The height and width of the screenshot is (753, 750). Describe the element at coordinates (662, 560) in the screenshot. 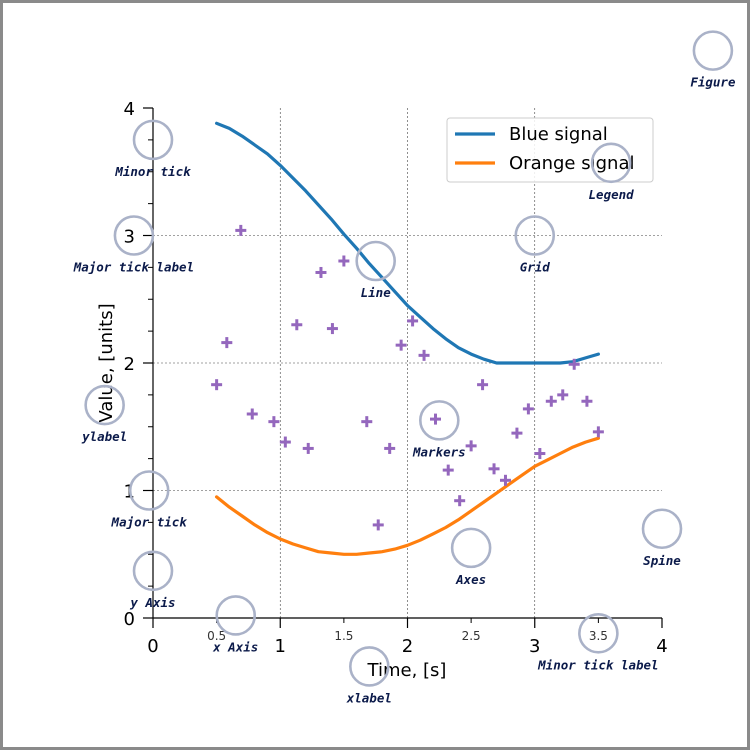

I see `annotation-label: Spine` at that location.